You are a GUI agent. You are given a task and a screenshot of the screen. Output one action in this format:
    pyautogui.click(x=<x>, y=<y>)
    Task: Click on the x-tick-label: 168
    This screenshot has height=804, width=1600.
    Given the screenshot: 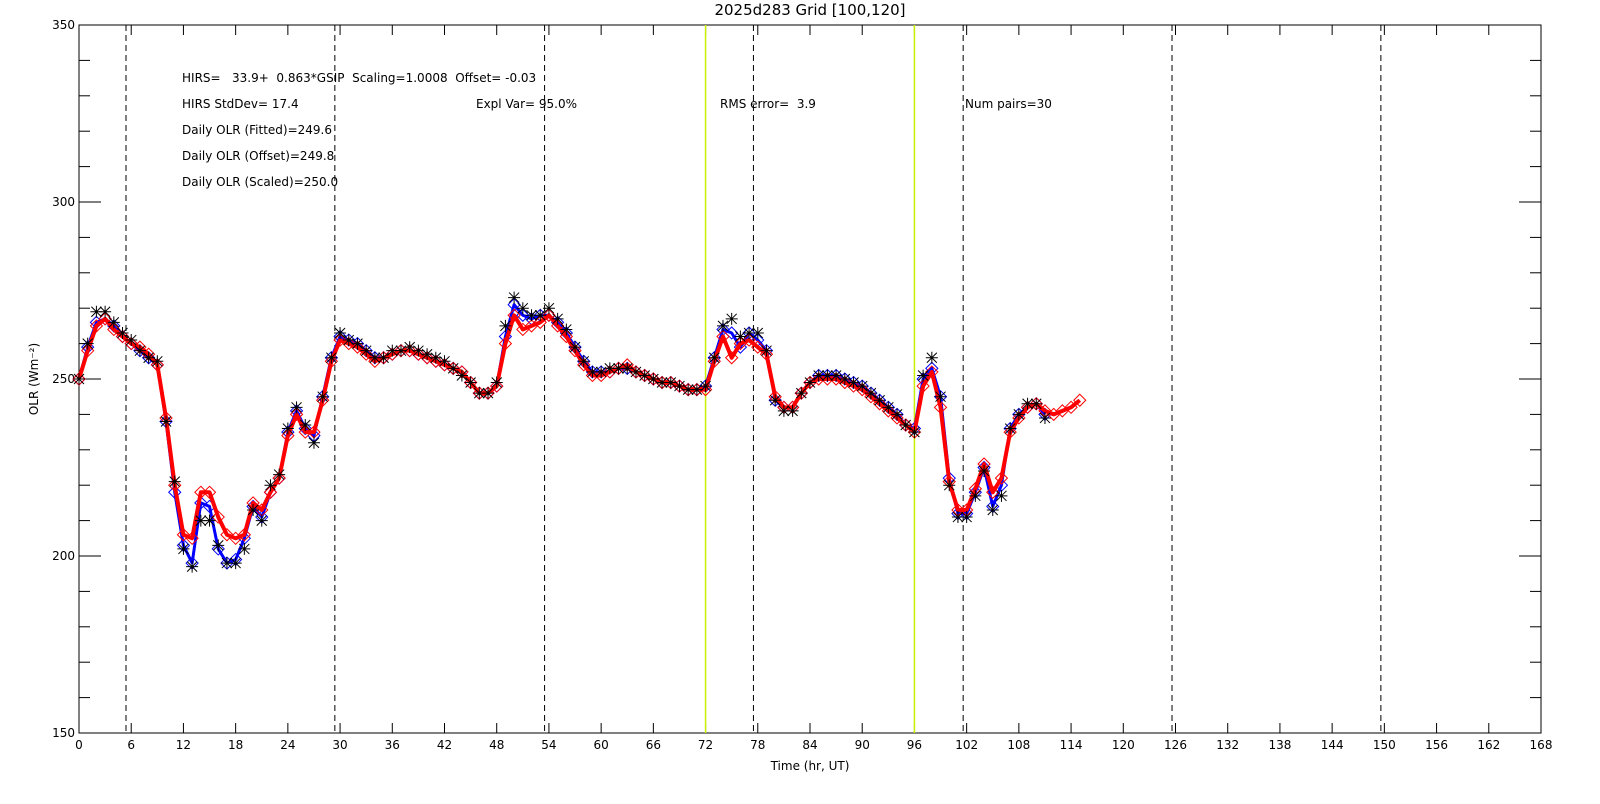 What is the action you would take?
    pyautogui.click(x=1541, y=745)
    